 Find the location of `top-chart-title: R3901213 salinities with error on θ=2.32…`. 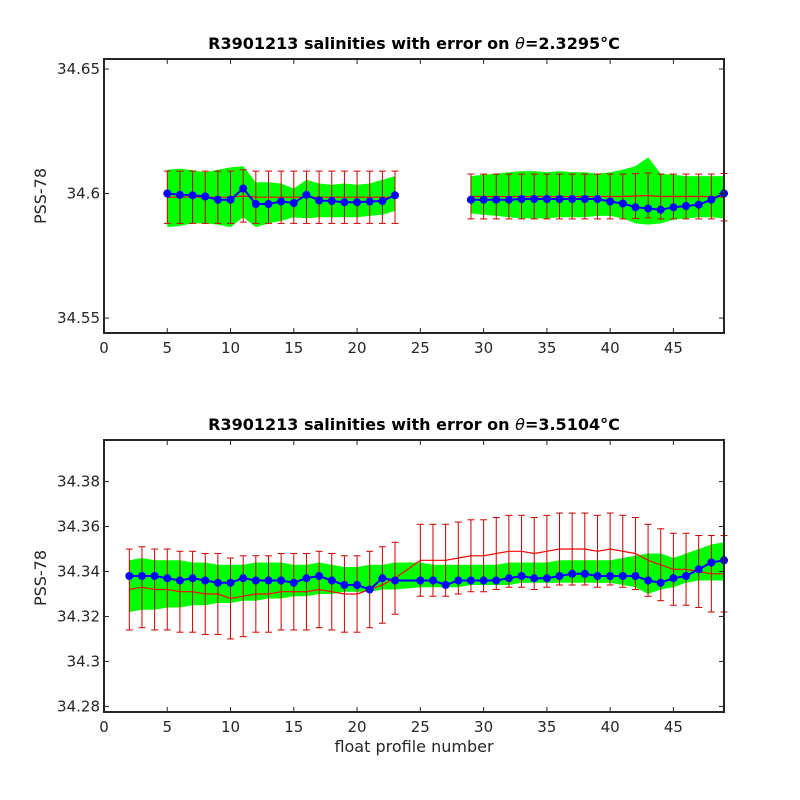

top-chart-title: R3901213 salinities with error on θ=2.32… is located at coordinates (414, 43).